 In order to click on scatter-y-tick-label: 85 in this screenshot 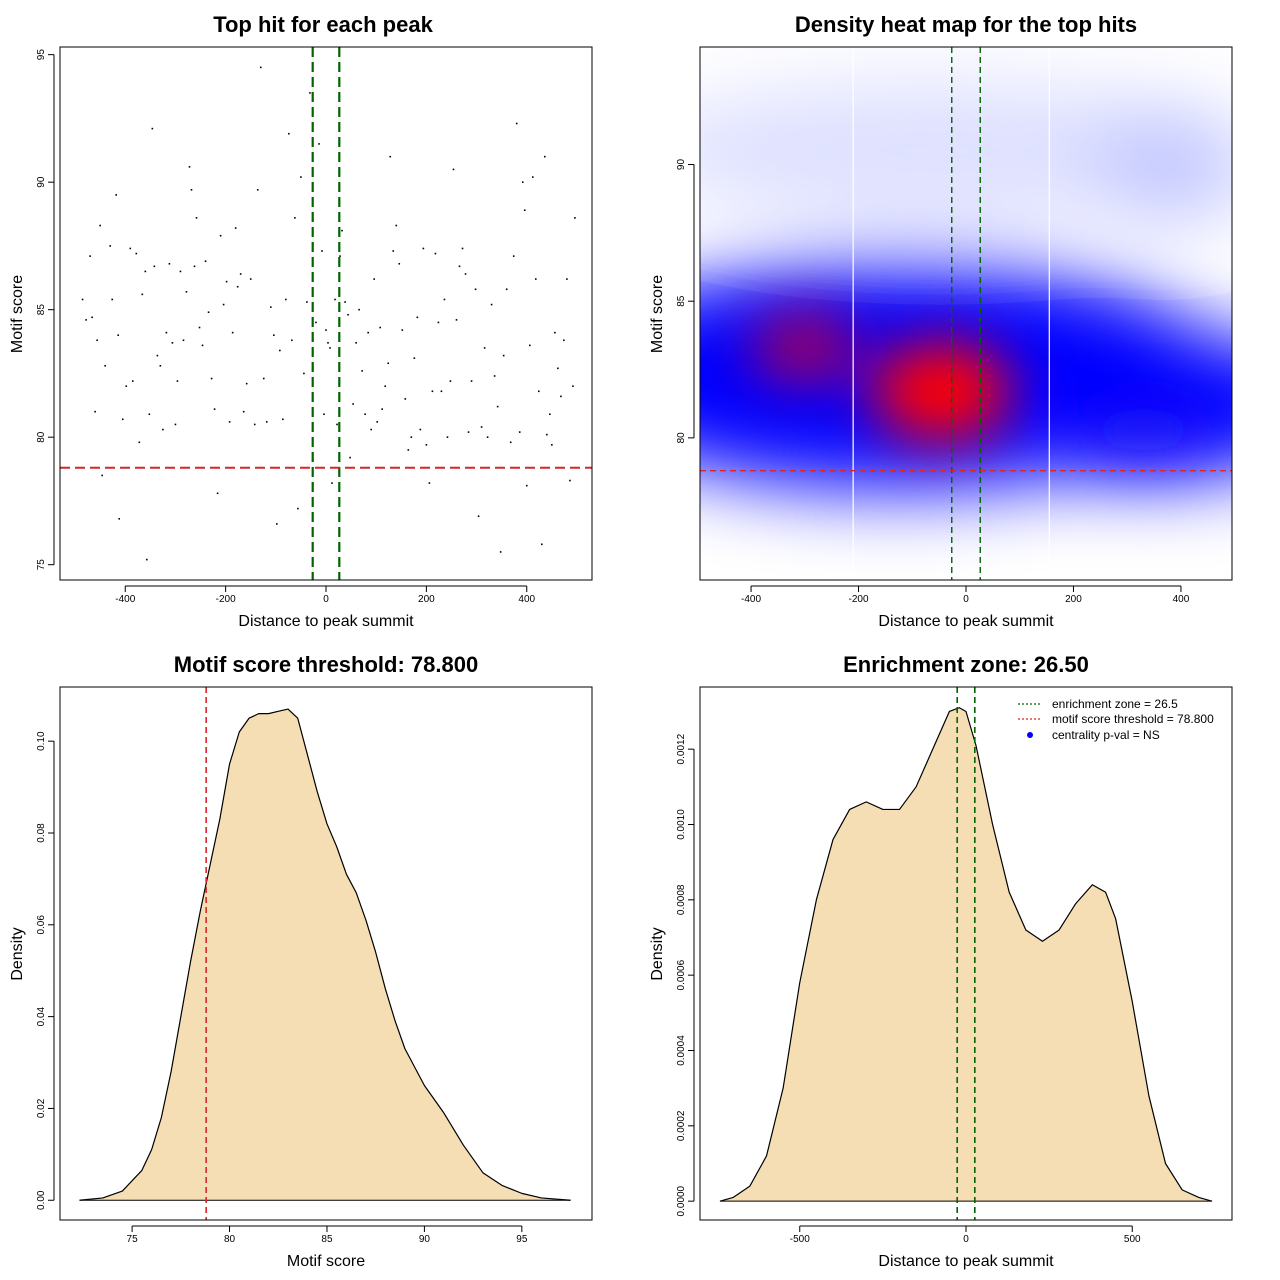, I will do `click(41, 310)`.